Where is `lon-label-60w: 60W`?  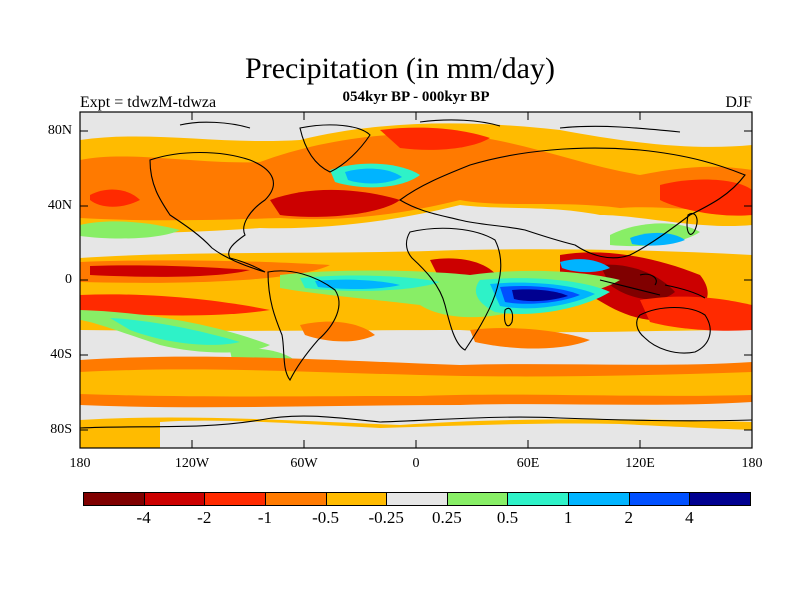 lon-label-60w: 60W is located at coordinates (304, 463).